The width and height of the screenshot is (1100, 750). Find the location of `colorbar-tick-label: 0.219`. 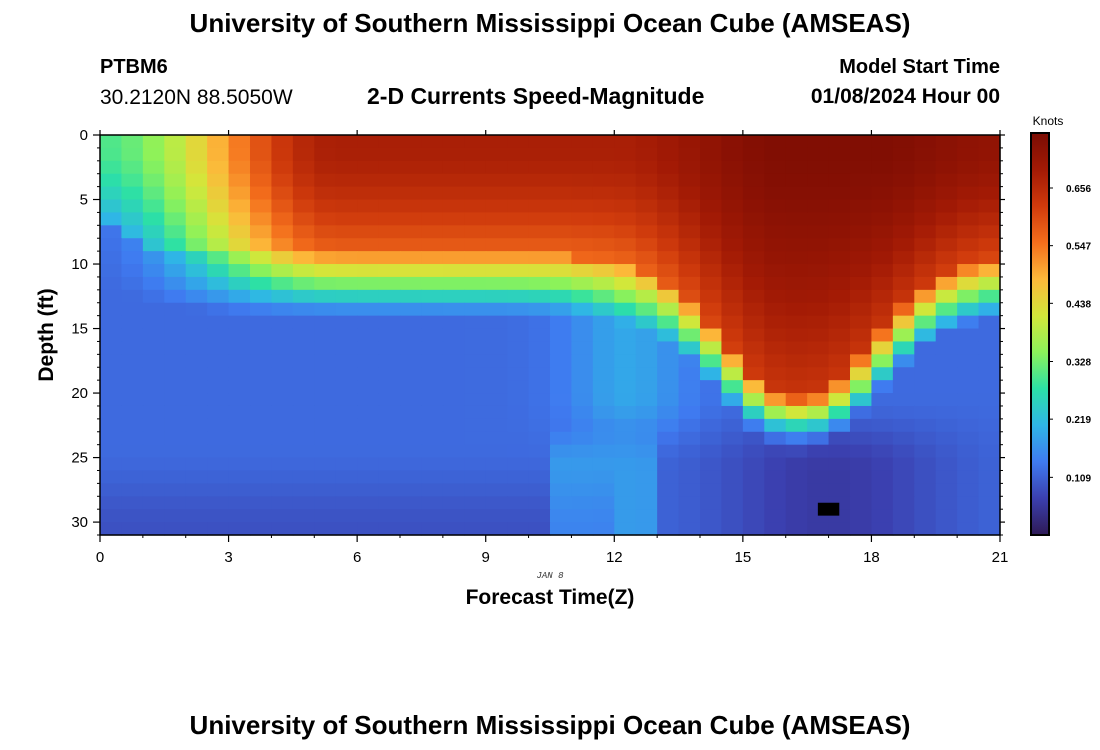

colorbar-tick-label: 0.219 is located at coordinates (1078, 420).